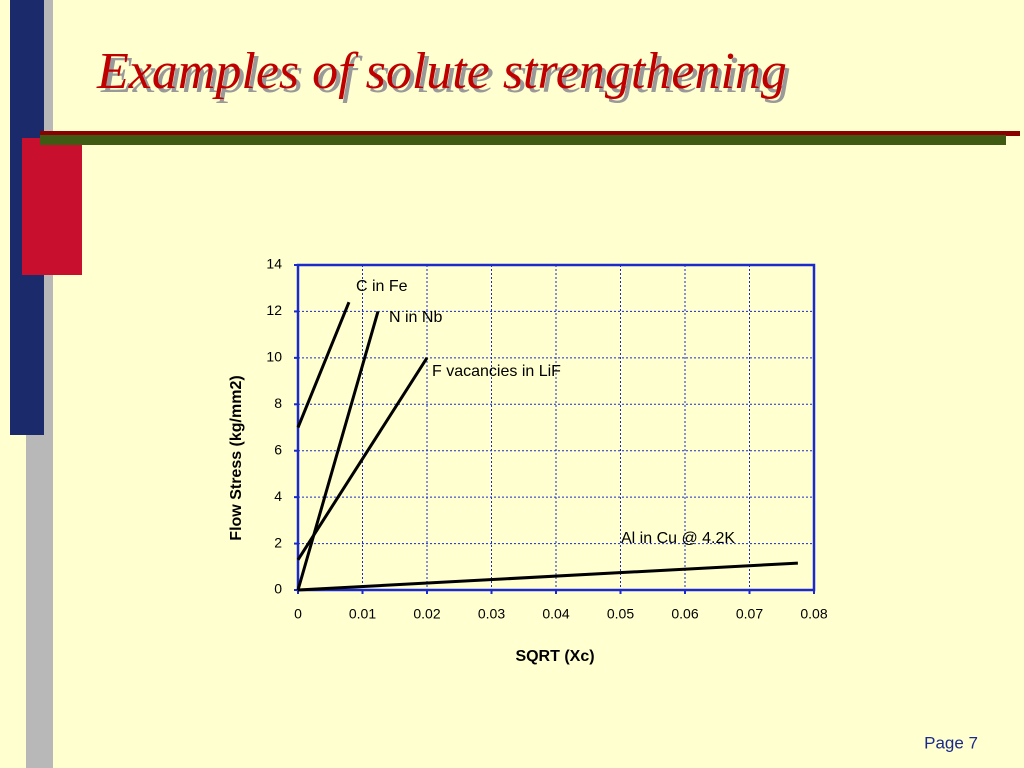  I want to click on title-rule-top, so click(530, 133).